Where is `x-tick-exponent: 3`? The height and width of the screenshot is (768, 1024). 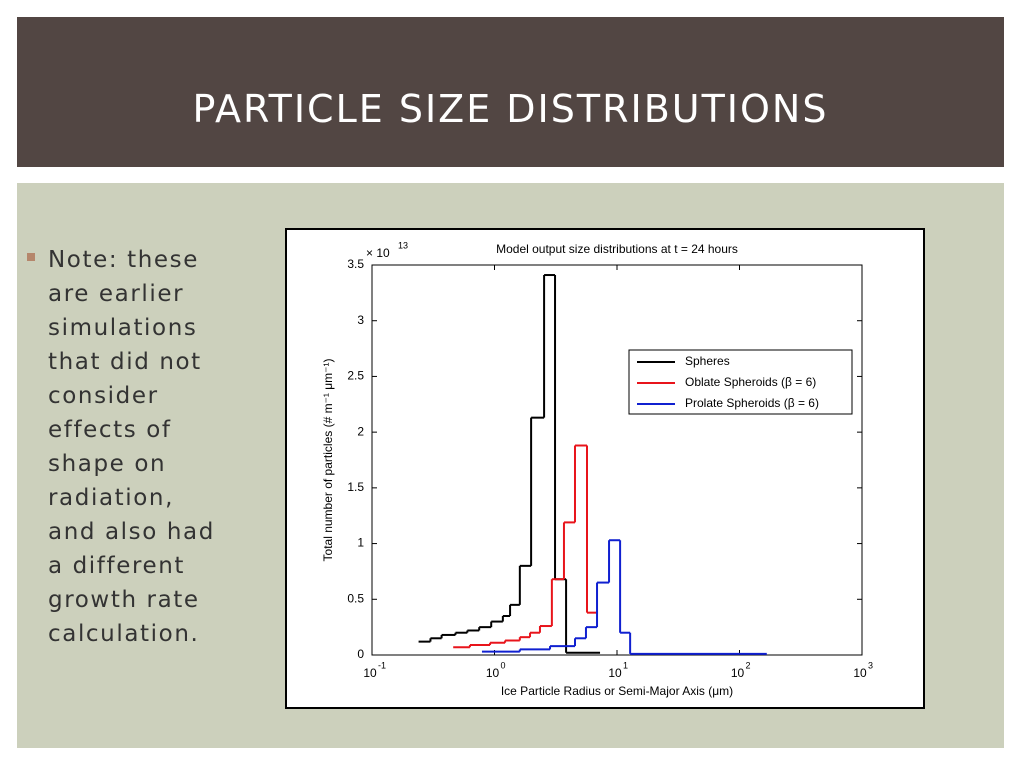
x-tick-exponent: 3 is located at coordinates (870, 665).